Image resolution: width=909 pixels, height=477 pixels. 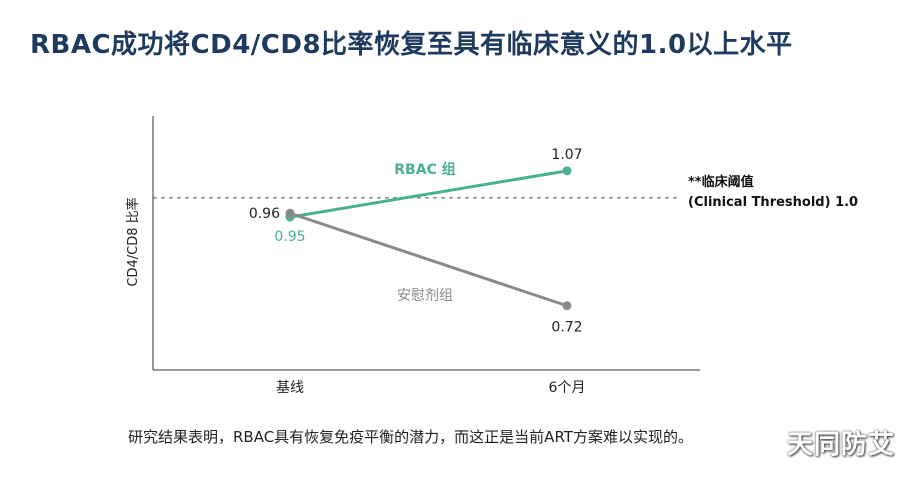 I want to click on series-line-placebo, so click(x=428, y=259).